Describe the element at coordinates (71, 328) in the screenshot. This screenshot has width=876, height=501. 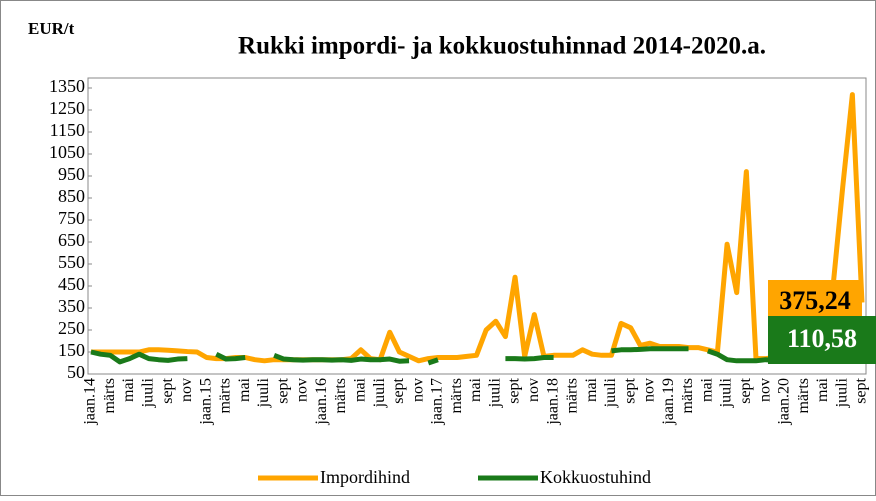
I see `y-tick-label: 250` at that location.